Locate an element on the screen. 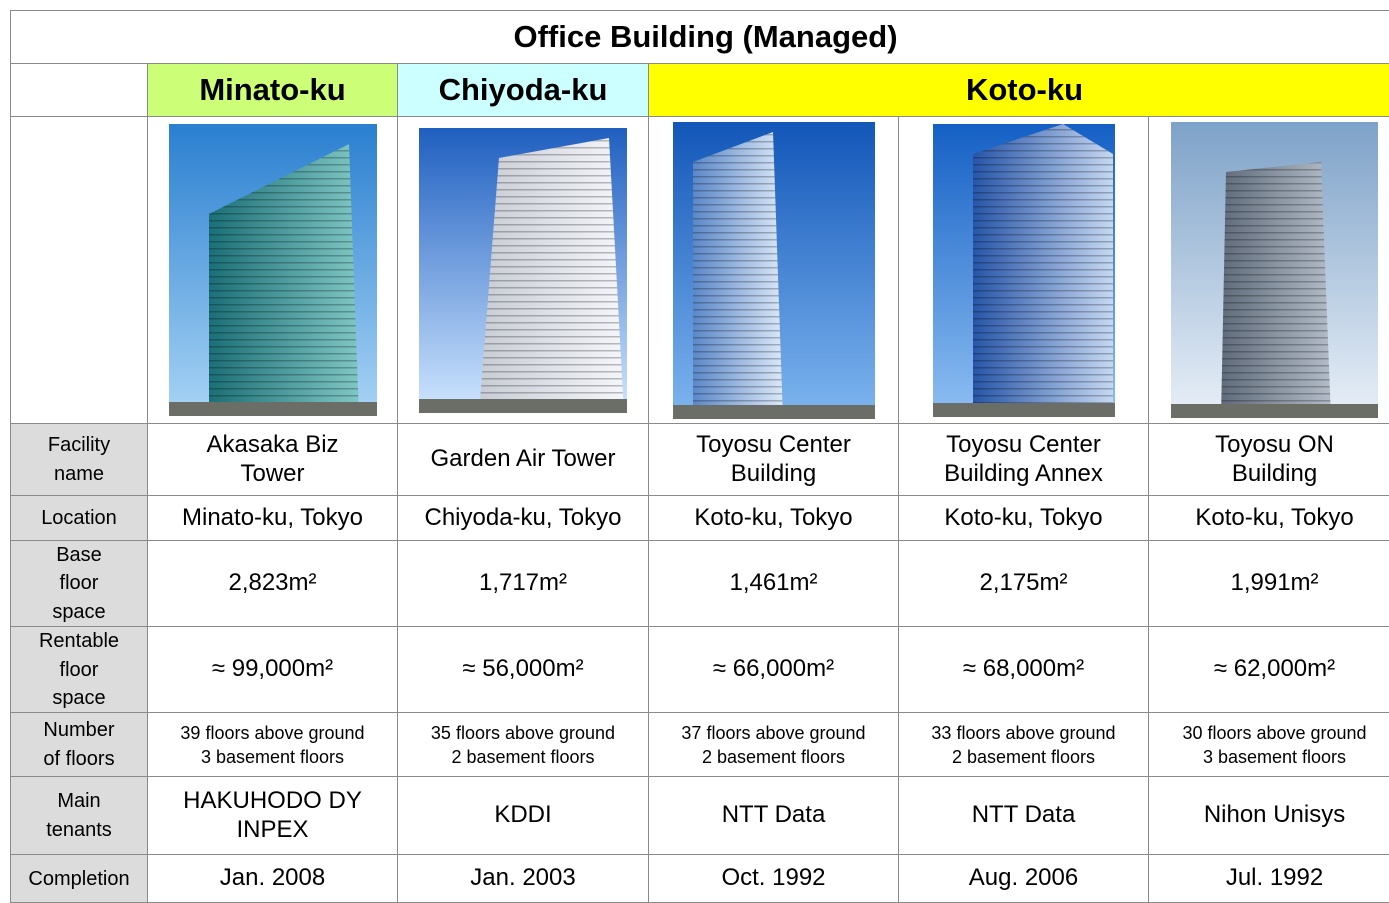 This screenshot has height=903, width=1389. cell-value: HAKUHODO DY INPEX is located at coordinates (273, 816).